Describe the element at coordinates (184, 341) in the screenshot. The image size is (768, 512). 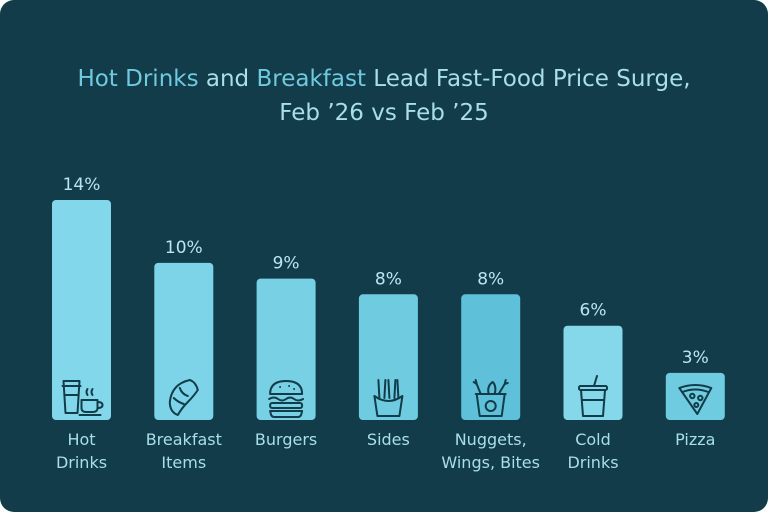
I see `bar-breakfast-items` at that location.